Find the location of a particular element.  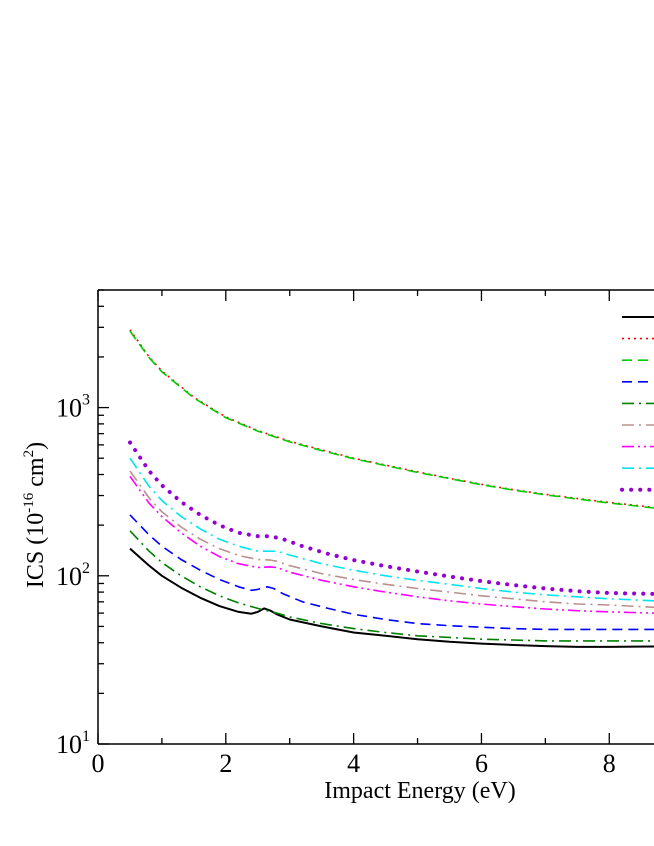

legend is located at coordinates (637, 404).